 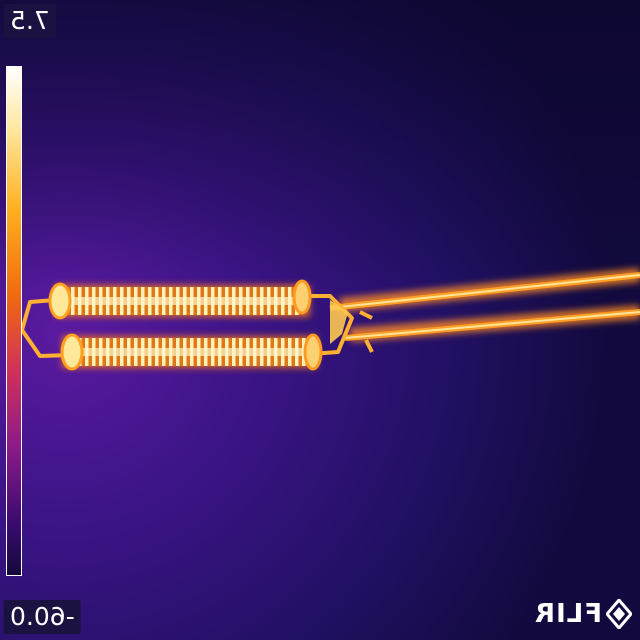 I want to click on temperature-scale-bar, so click(x=14, y=321).